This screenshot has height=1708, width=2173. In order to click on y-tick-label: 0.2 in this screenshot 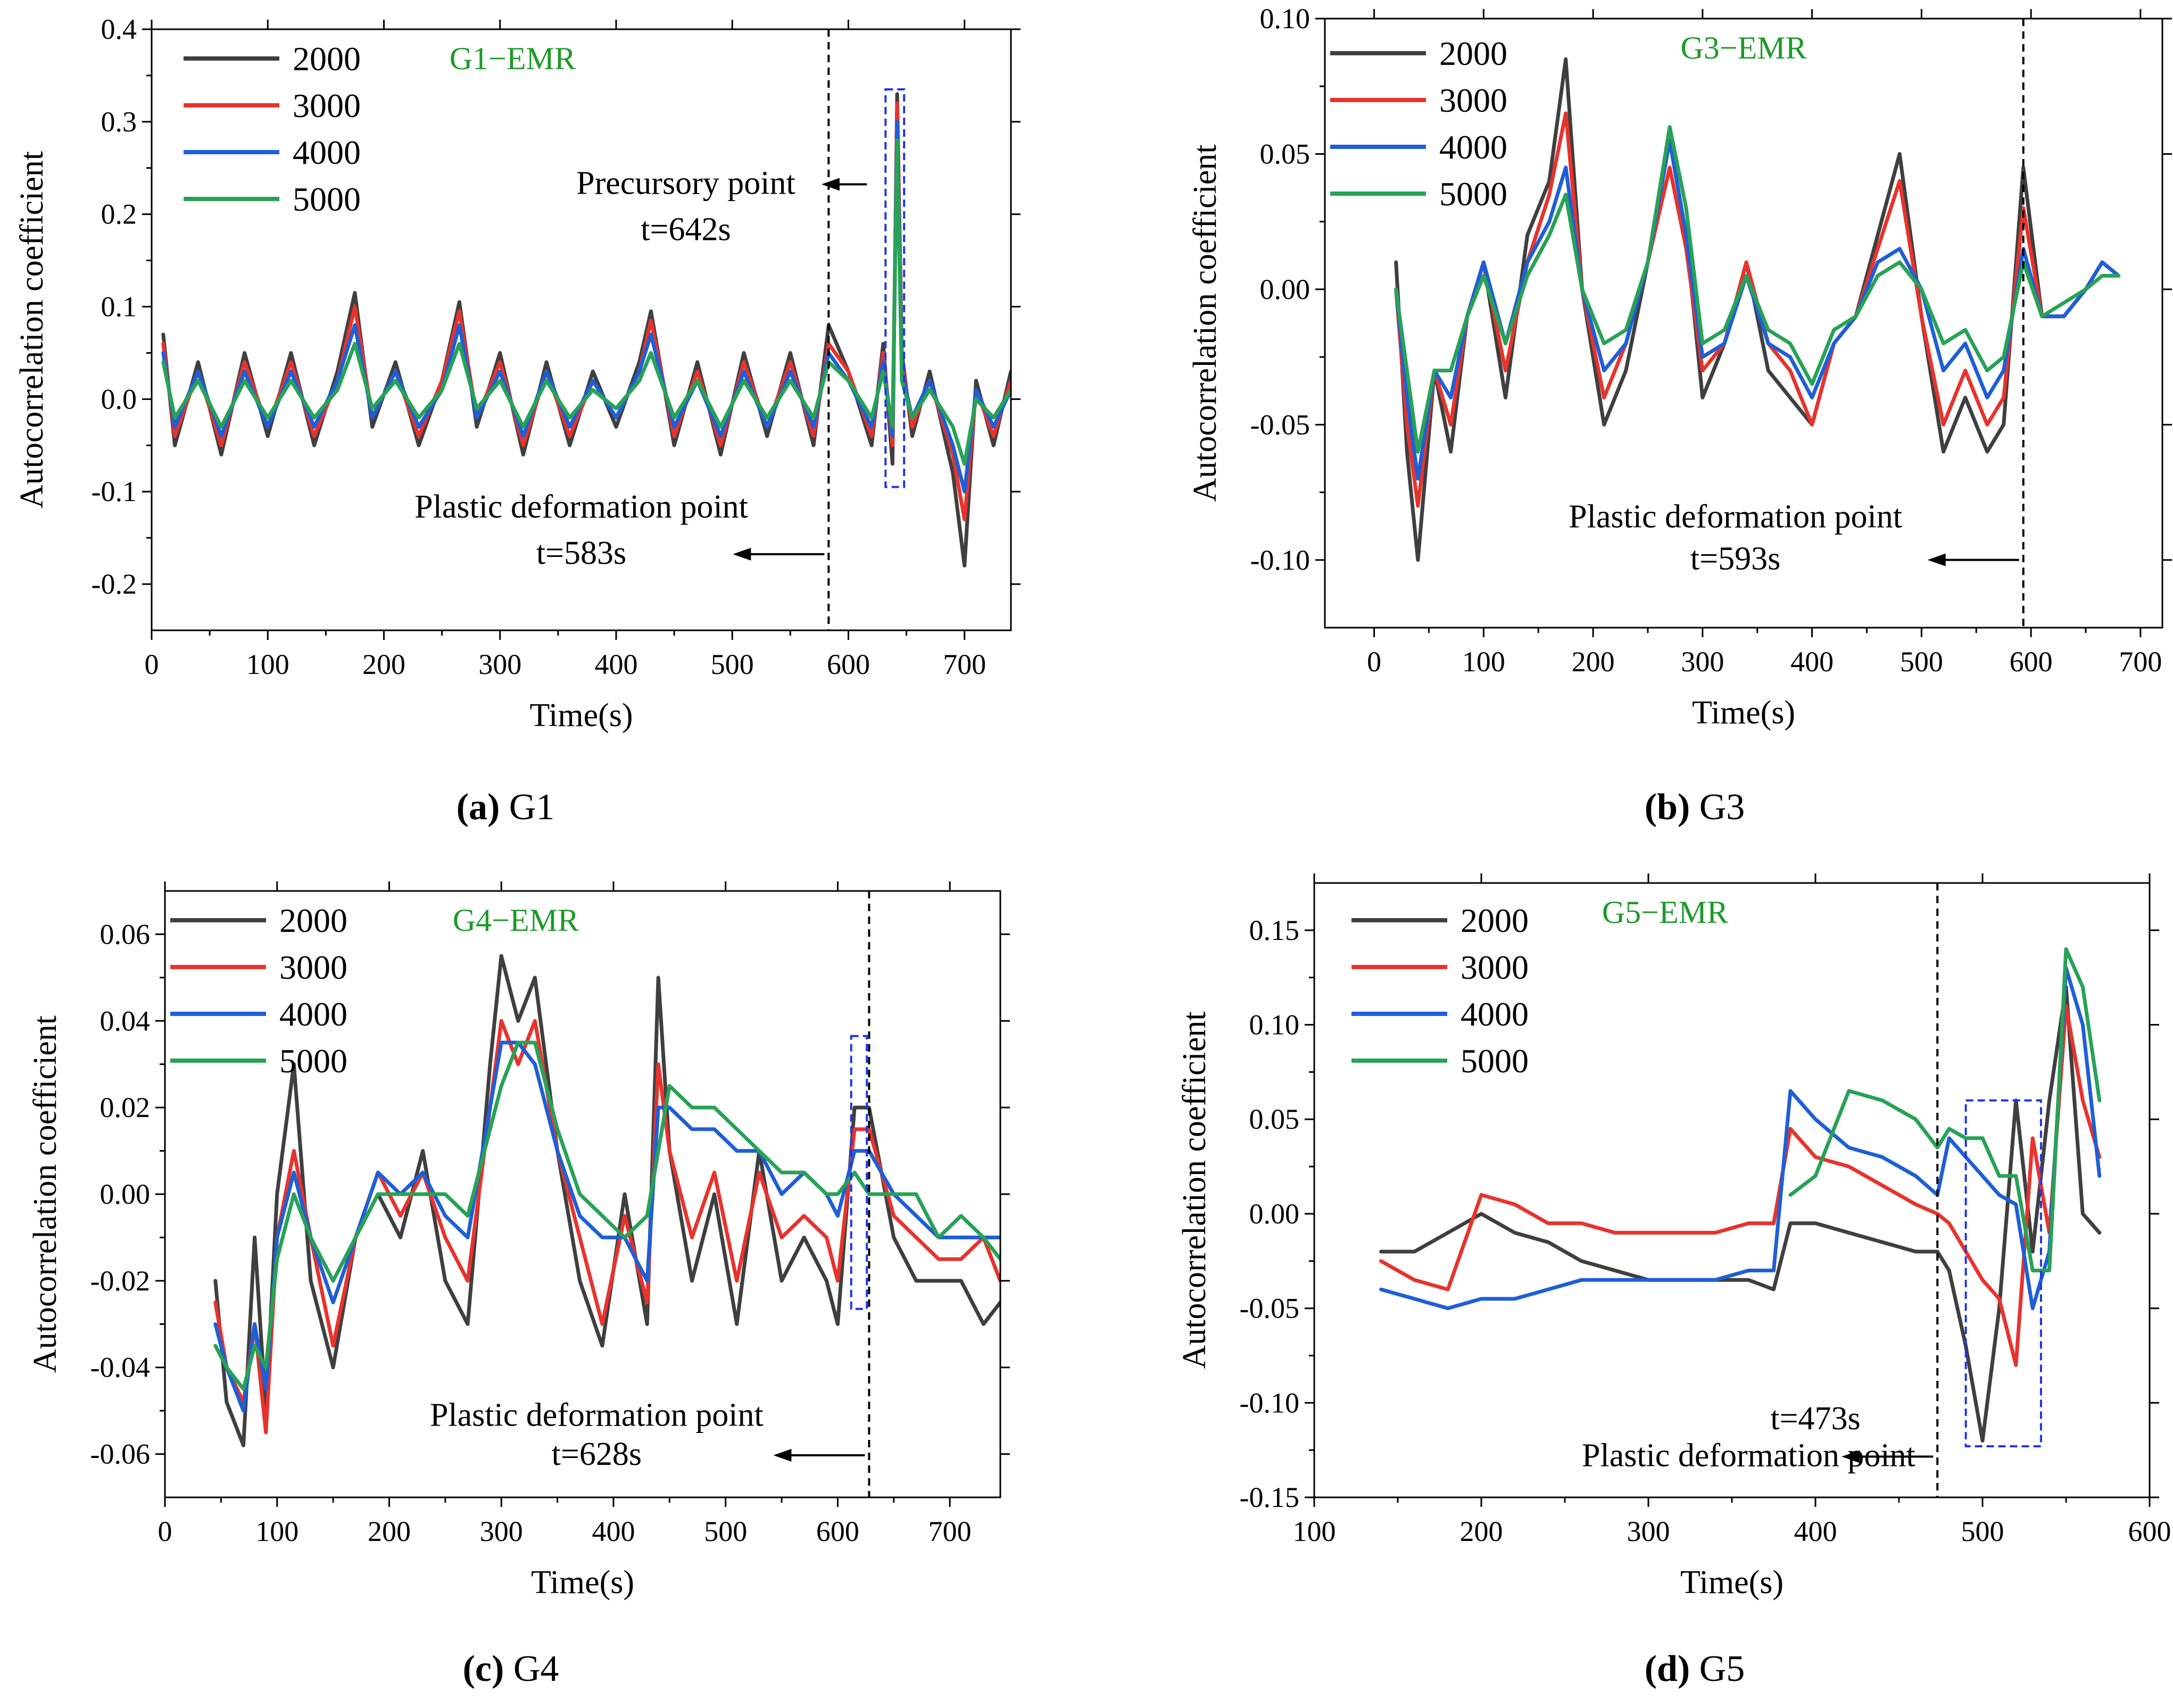, I will do `click(119, 214)`.